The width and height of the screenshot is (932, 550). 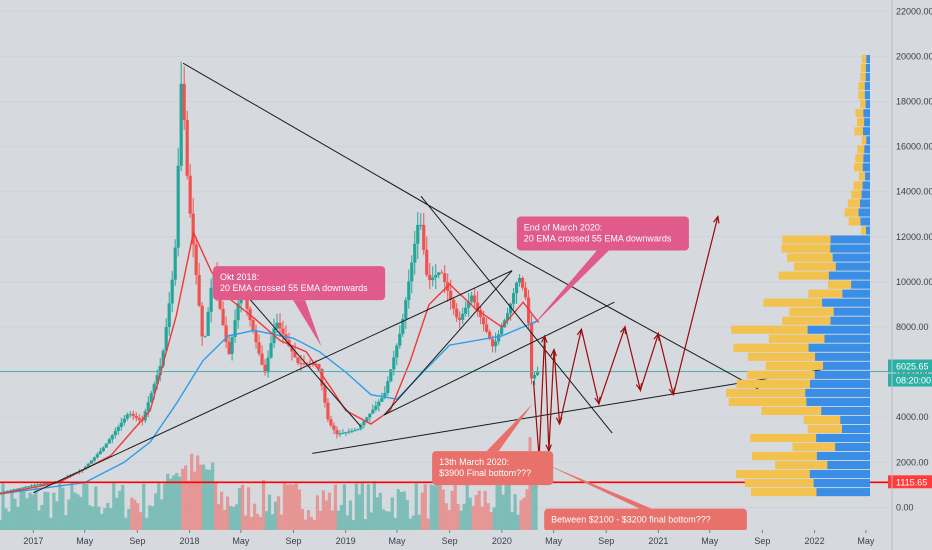 I want to click on price-label-badge, so click(x=910, y=482).